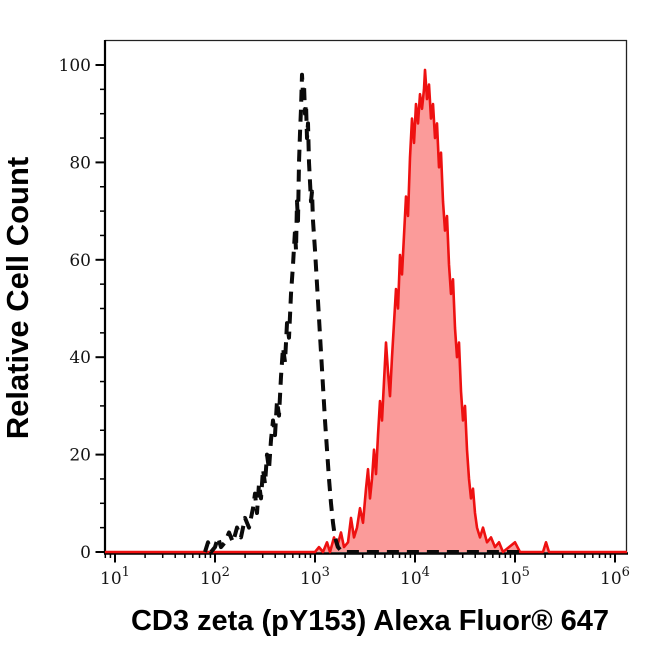  I want to click on x-axis-tick-label: 10⁴, so click(415, 577).